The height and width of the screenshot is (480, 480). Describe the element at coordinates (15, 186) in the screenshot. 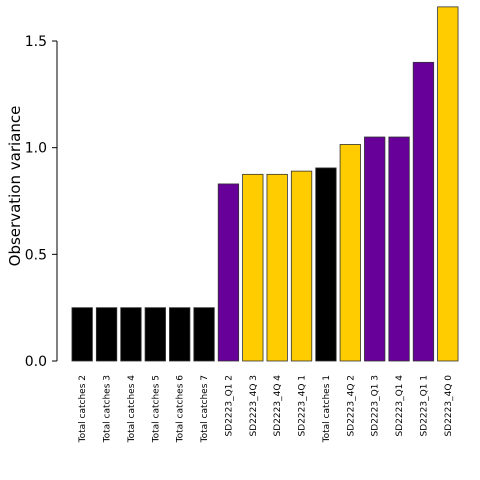

I see `y-axis-title: Observation variance` at that location.